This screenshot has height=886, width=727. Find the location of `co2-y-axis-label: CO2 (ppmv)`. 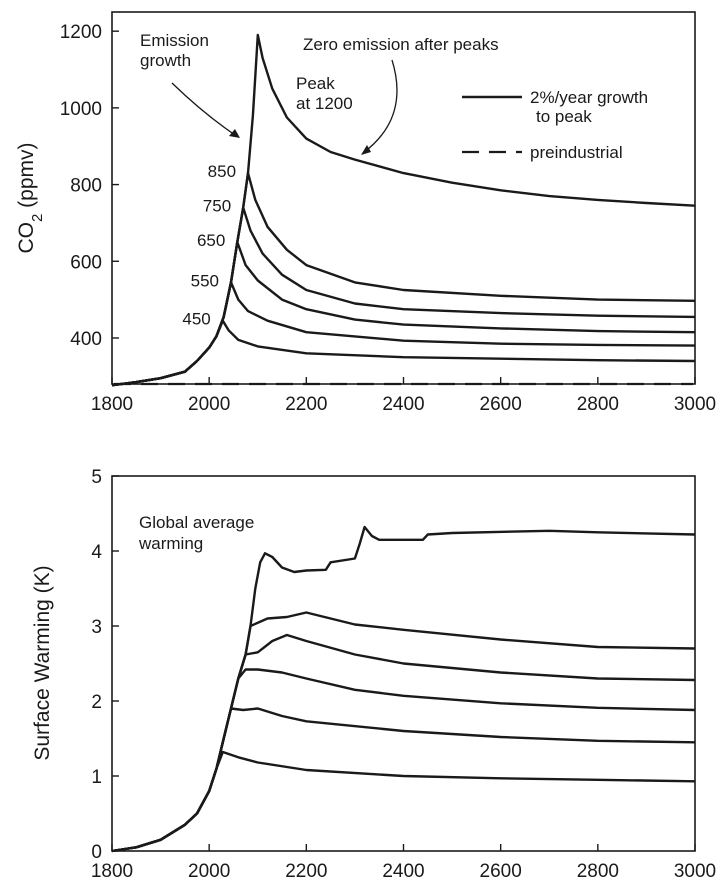

co2-y-axis-label: CO2 (ppmv) is located at coordinates (30, 197).